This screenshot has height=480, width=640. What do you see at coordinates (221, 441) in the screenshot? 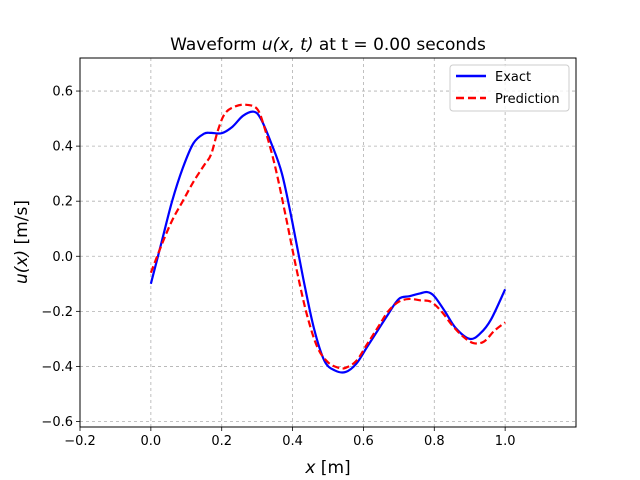
I see `x-tick-label: 0.2` at bounding box center [221, 441].